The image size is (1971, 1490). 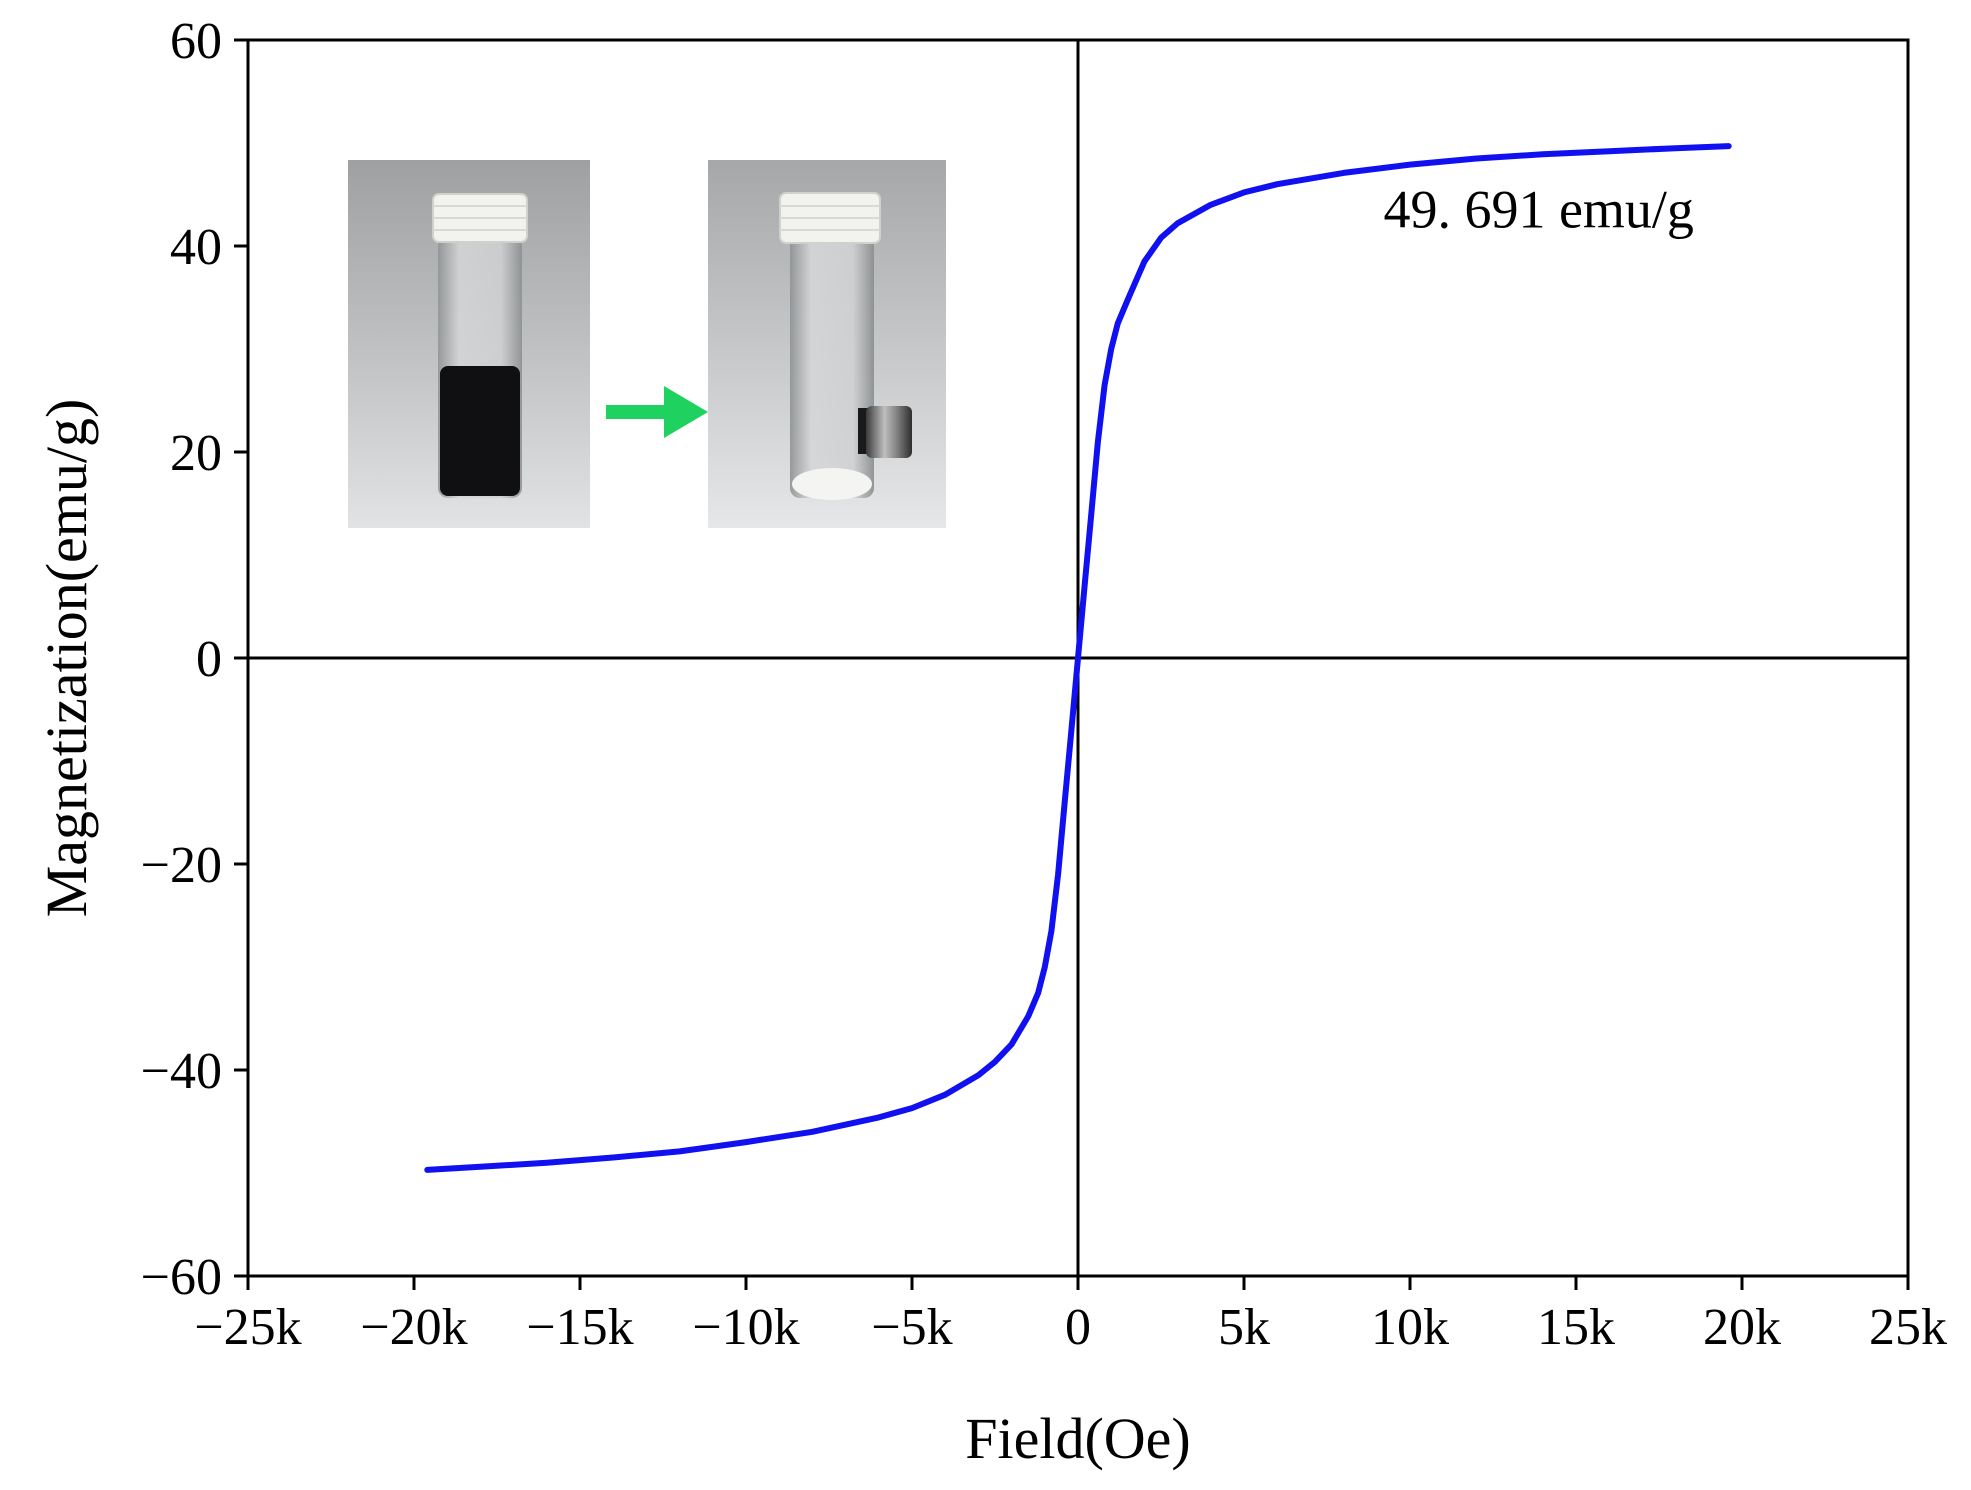 What do you see at coordinates (181, 865) in the screenshot?
I see `y-tick-label: −20` at bounding box center [181, 865].